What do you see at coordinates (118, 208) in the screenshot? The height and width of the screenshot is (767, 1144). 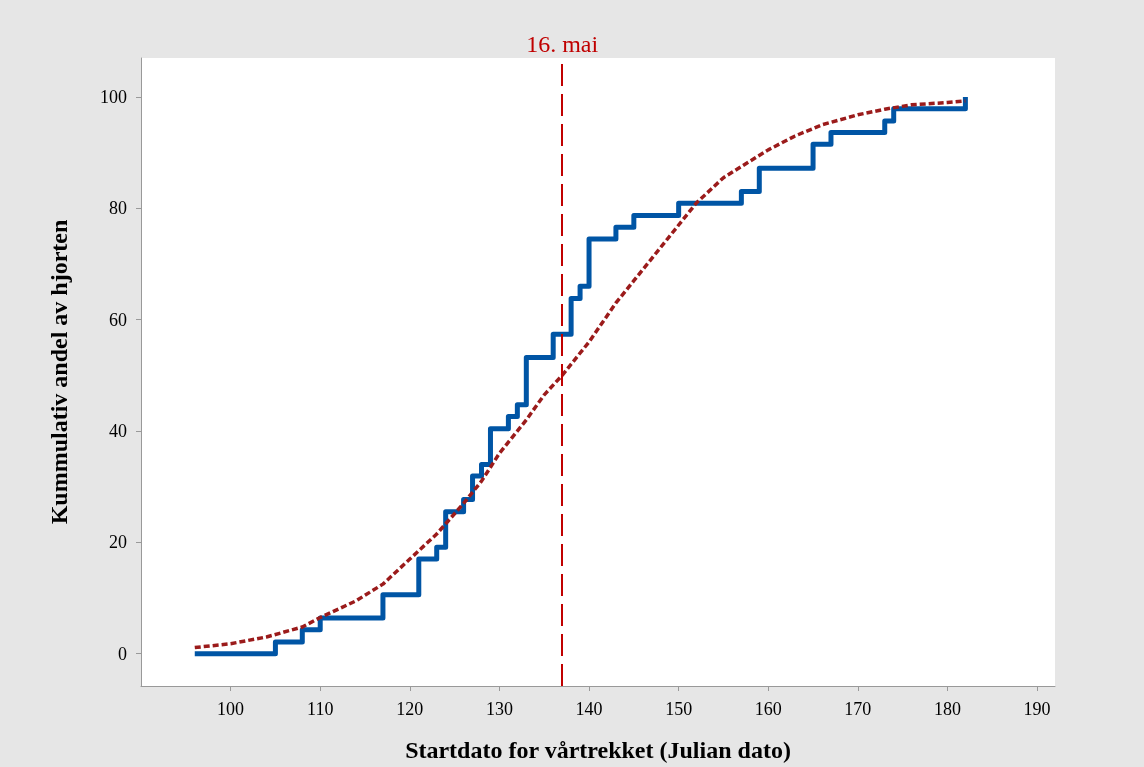 I see `y-tick-label: 80` at bounding box center [118, 208].